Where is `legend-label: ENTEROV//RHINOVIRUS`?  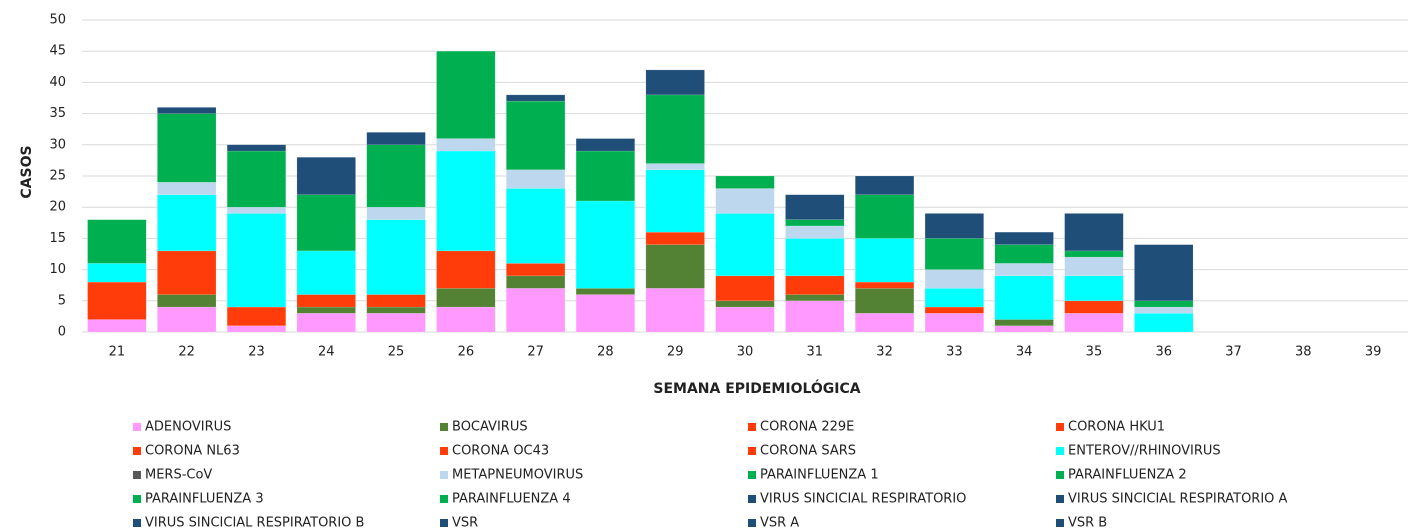 legend-label: ENTEROV//RHINOVIRUS is located at coordinates (1144, 451).